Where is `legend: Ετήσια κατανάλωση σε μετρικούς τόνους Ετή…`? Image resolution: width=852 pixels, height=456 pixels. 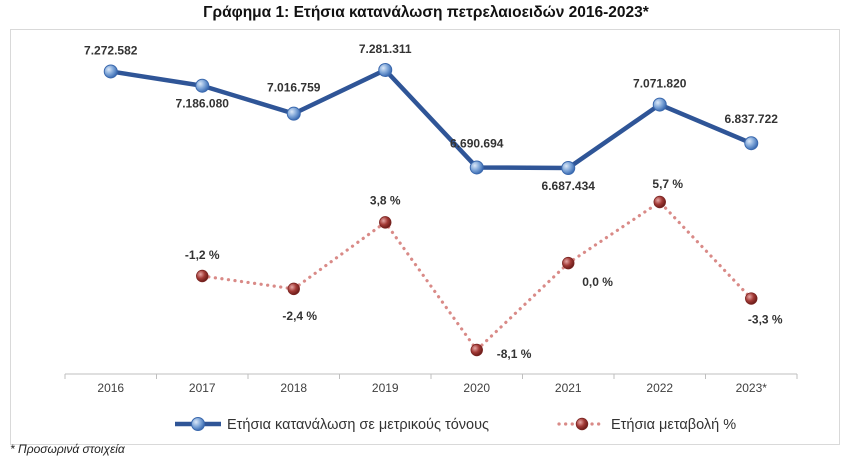 legend: Ετήσια κατανάλωση σε μετρικούς τόνους Ετή… is located at coordinates (455, 425).